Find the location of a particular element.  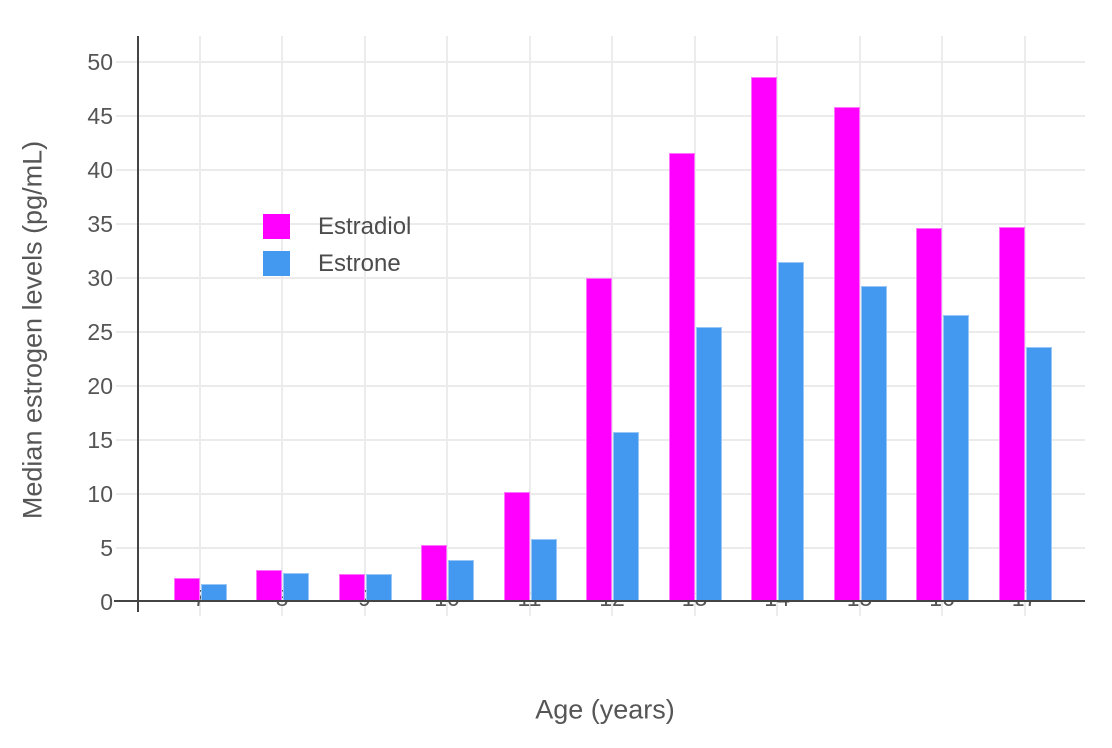

x-tick-label-17: 17 is located at coordinates (1024, 598).